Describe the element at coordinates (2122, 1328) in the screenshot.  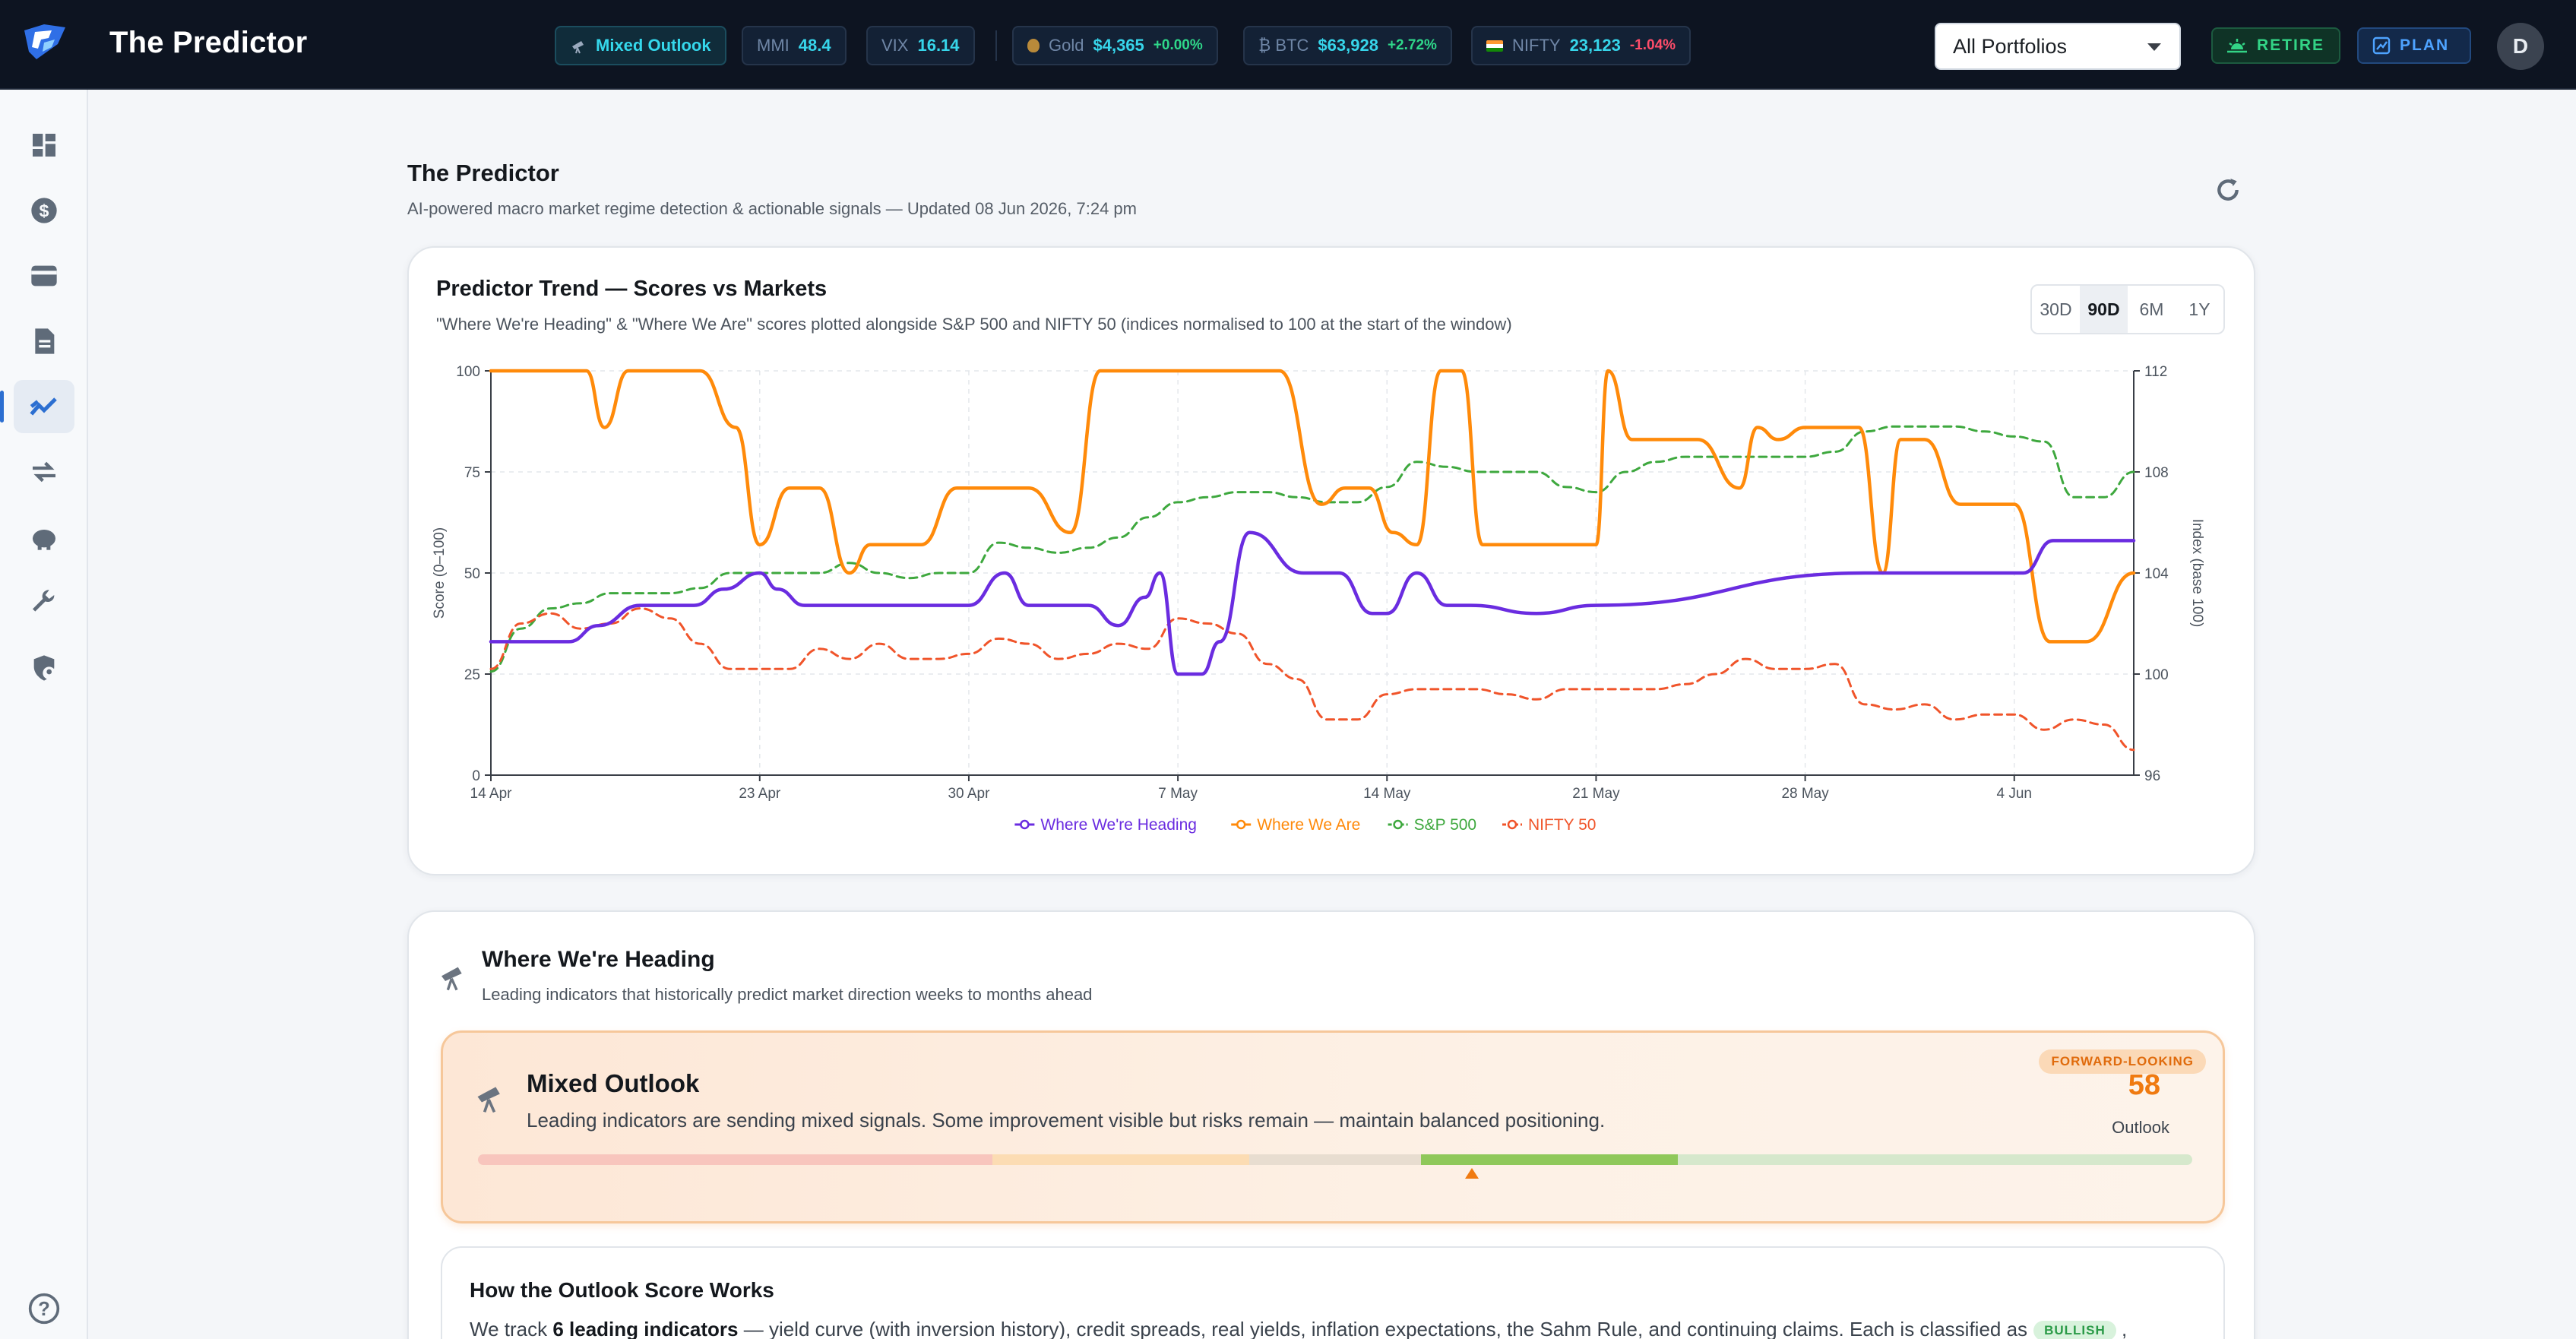
I see `how-text-tail: ,` at that location.